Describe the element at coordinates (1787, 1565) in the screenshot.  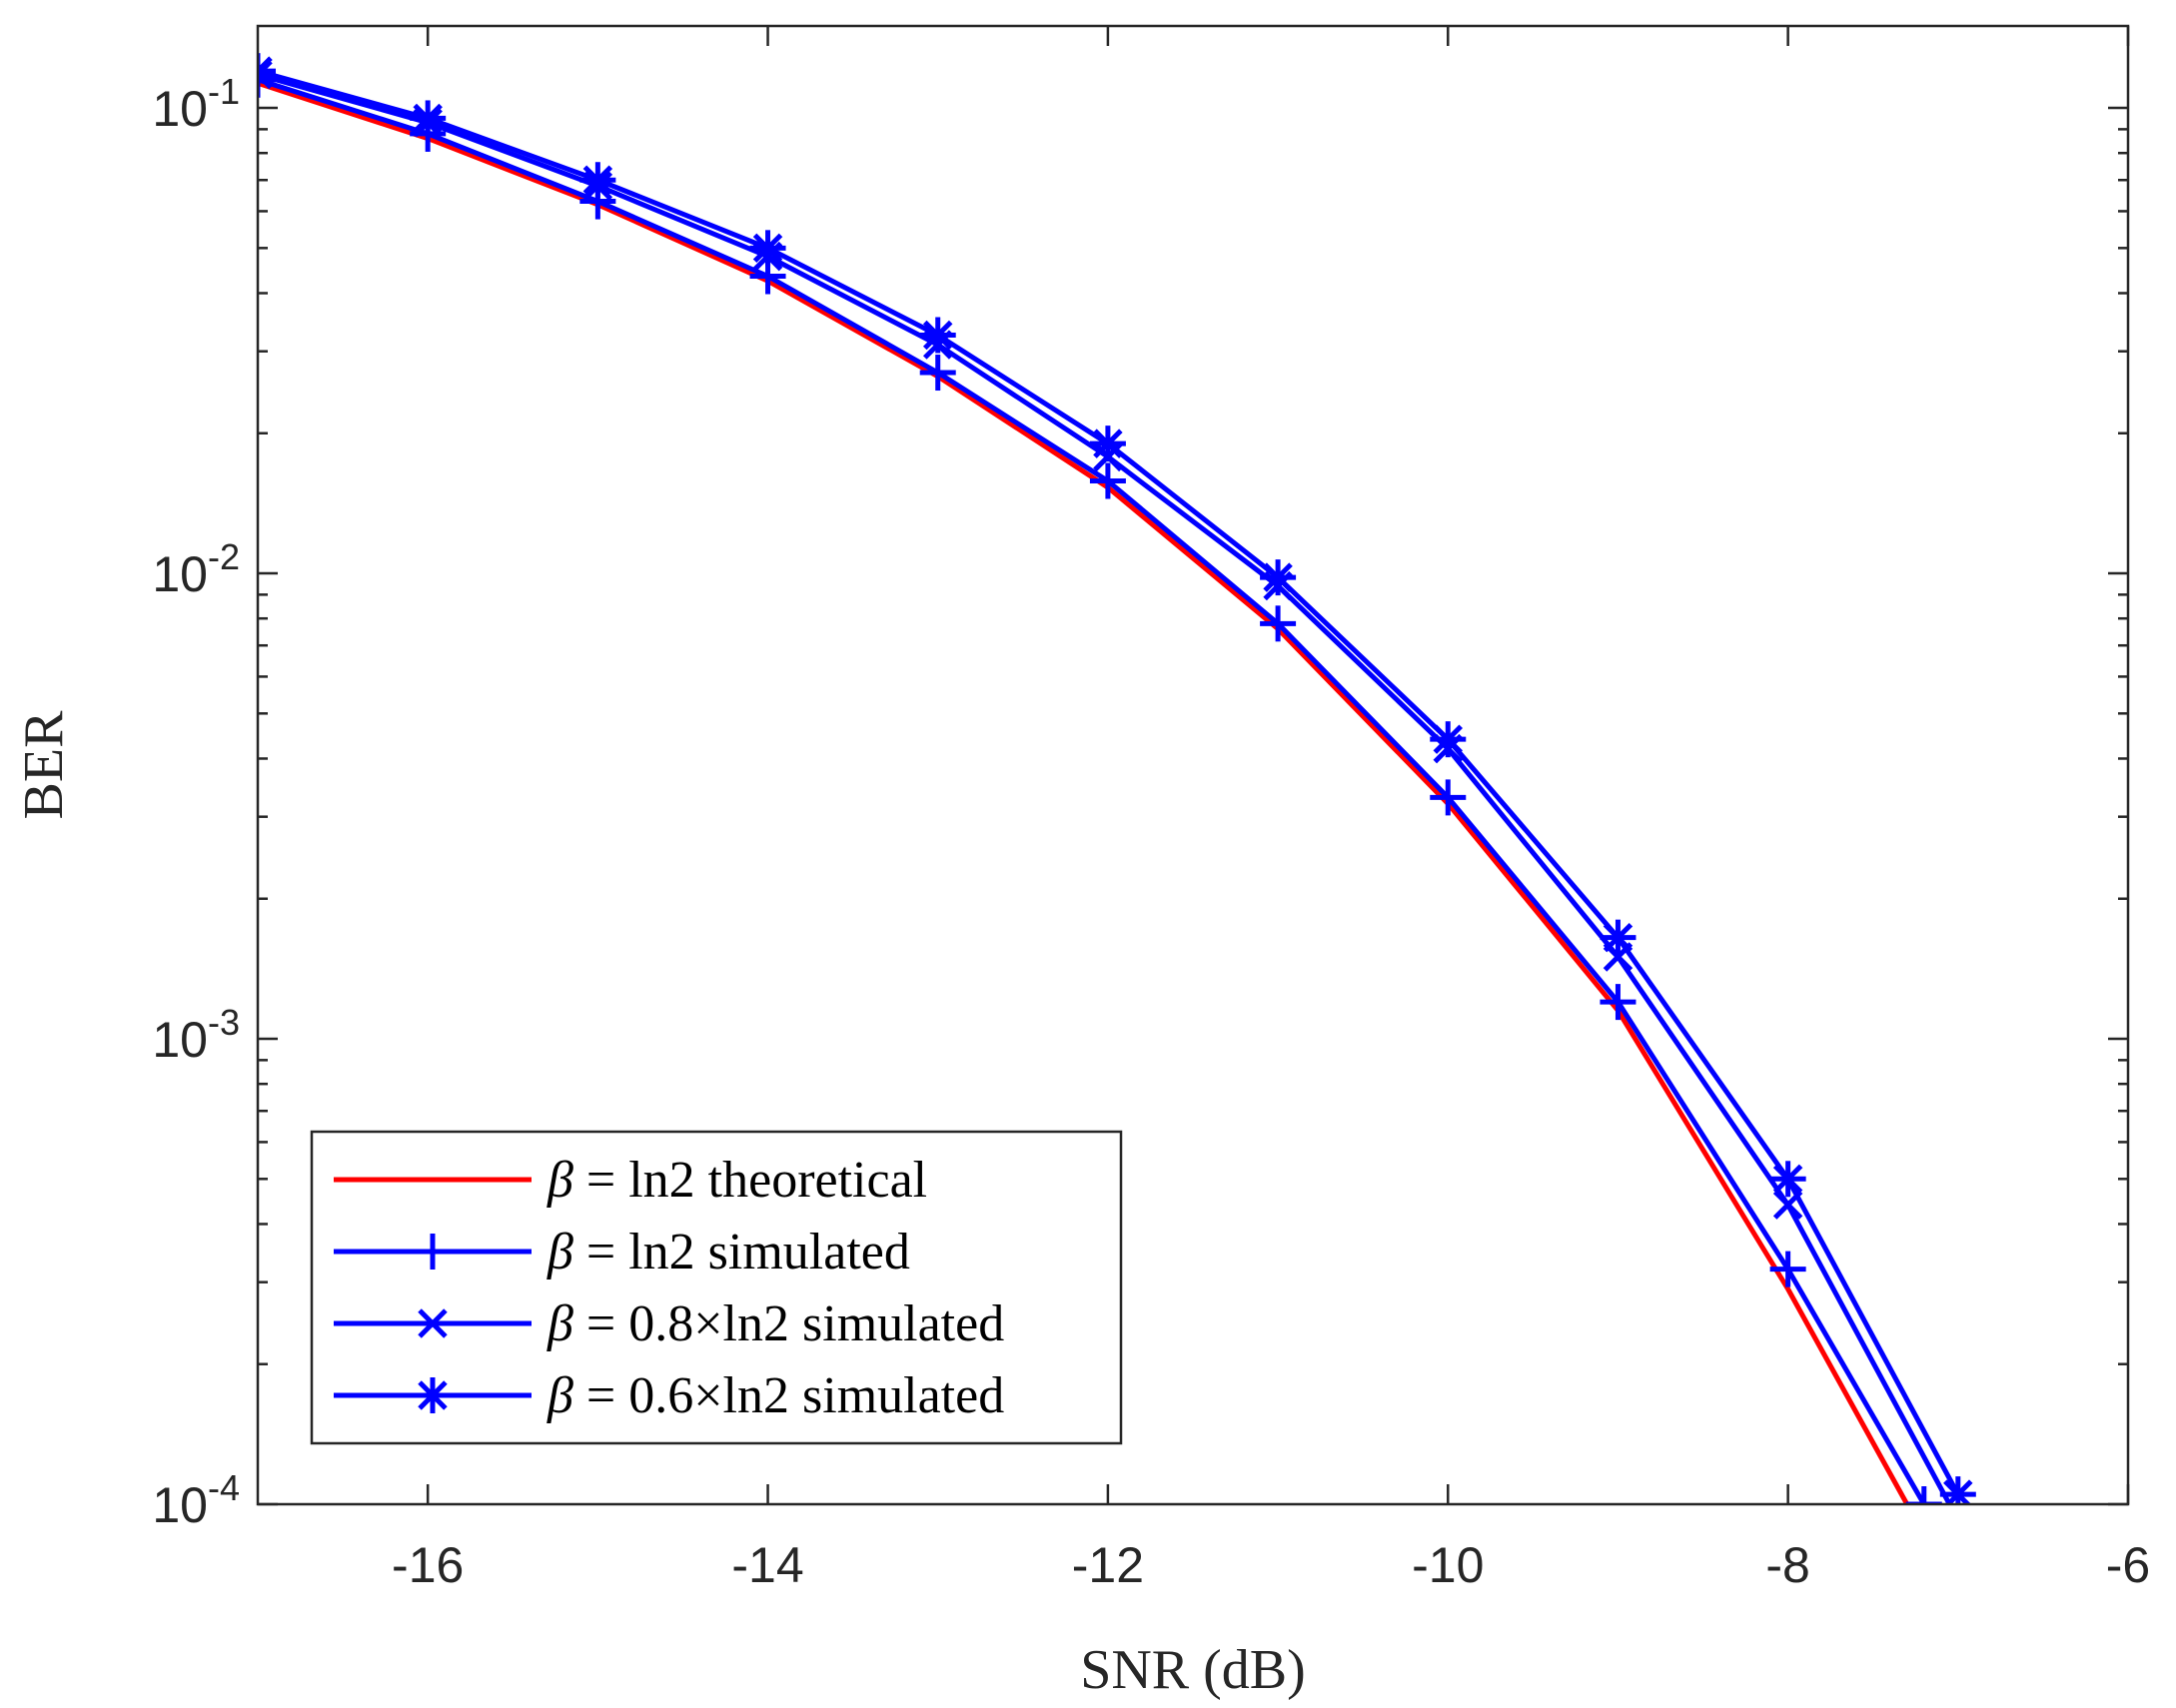
I see `x-tick-label: -8` at that location.